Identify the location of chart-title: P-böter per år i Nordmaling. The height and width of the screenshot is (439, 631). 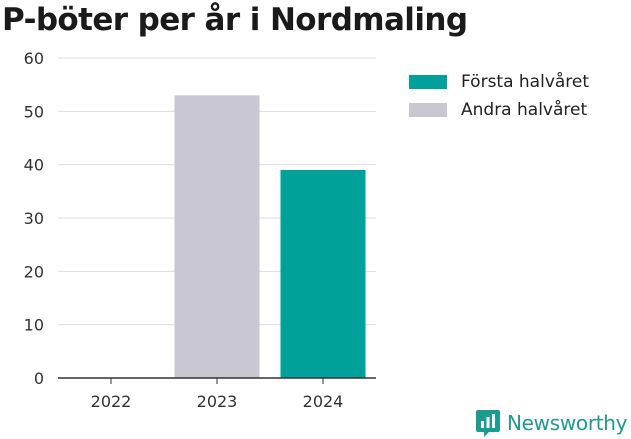
(235, 20).